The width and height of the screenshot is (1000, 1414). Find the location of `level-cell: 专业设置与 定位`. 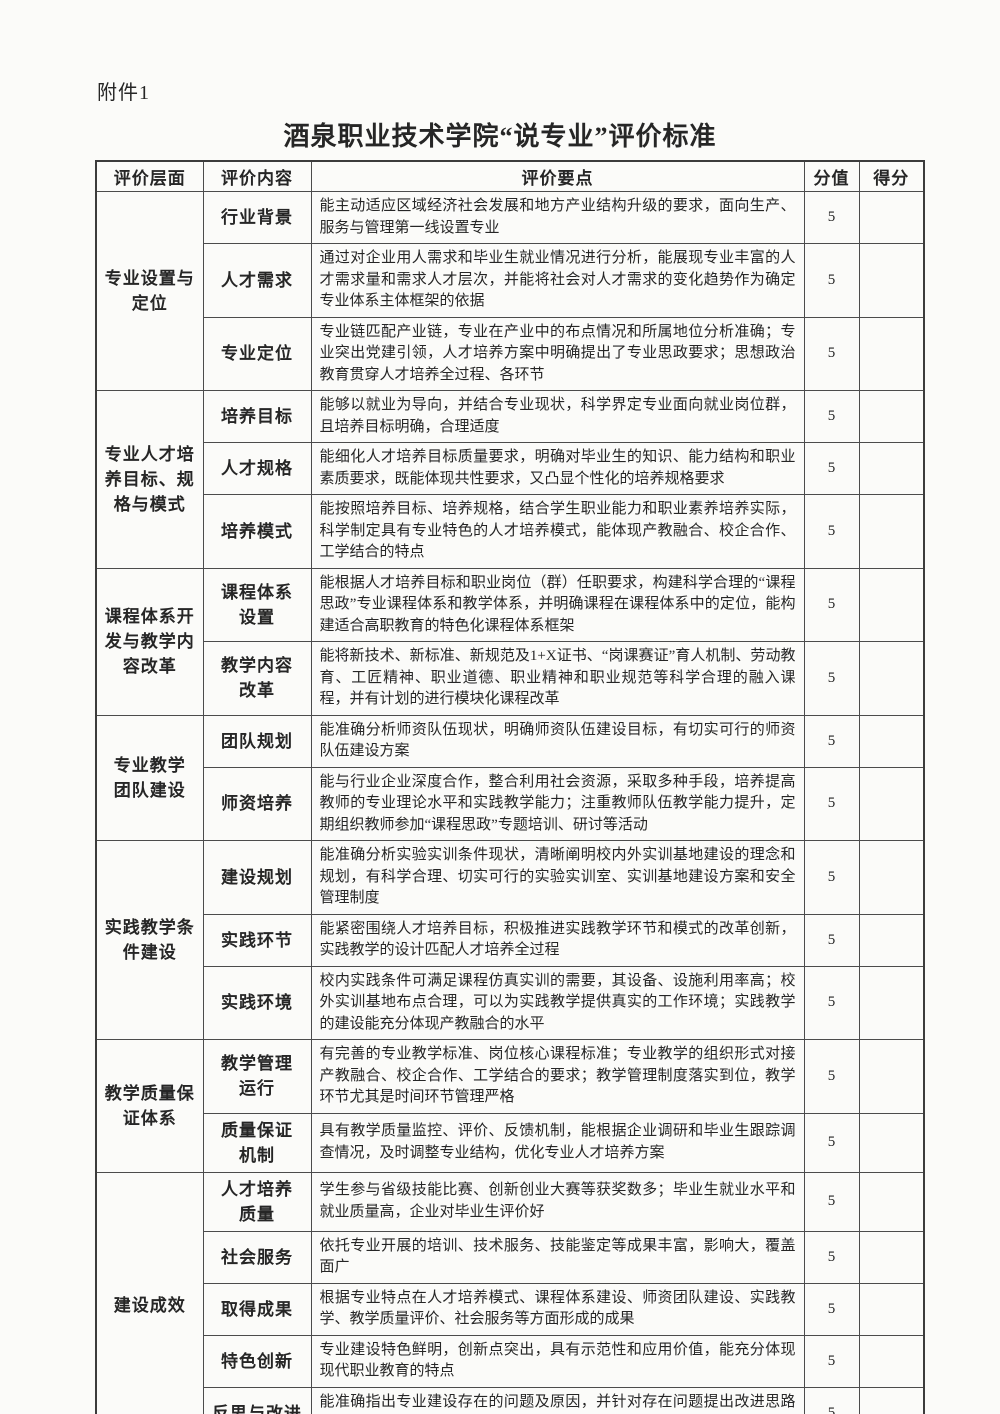

level-cell: 专业设置与 定位 is located at coordinates (149, 291).